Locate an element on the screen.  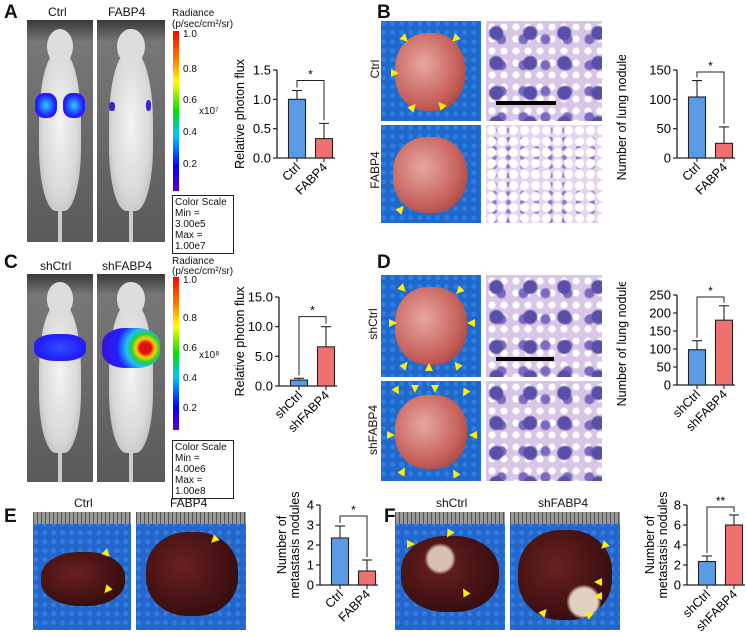
y-axis-label: Relative photon flux is located at coordinates (240, 113).